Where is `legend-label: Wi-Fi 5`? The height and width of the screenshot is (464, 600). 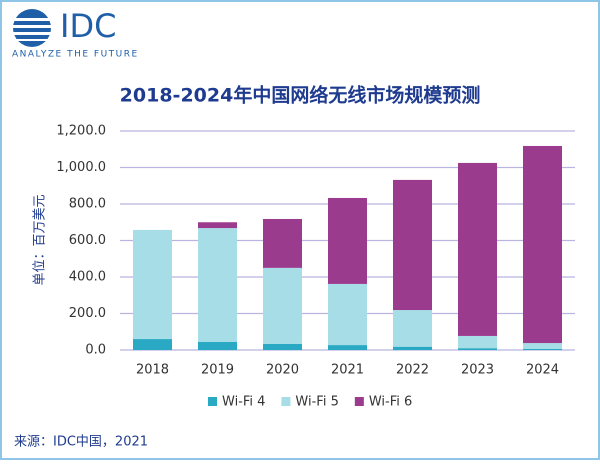
legend-label: Wi-Fi 5 is located at coordinates (316, 402).